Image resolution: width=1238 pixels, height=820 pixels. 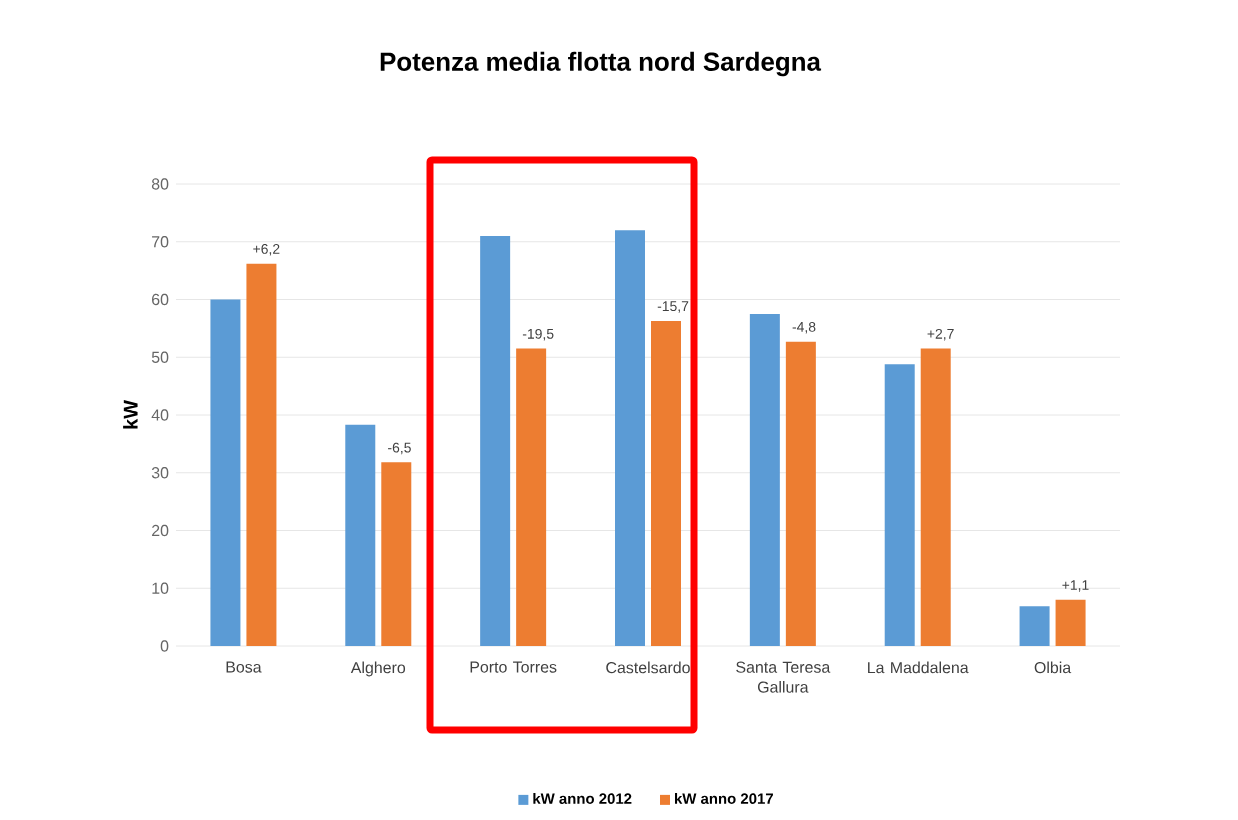 What do you see at coordinates (601, 64) in the screenshot?
I see `chart-title: Potenza media flotta nord Sardegna` at bounding box center [601, 64].